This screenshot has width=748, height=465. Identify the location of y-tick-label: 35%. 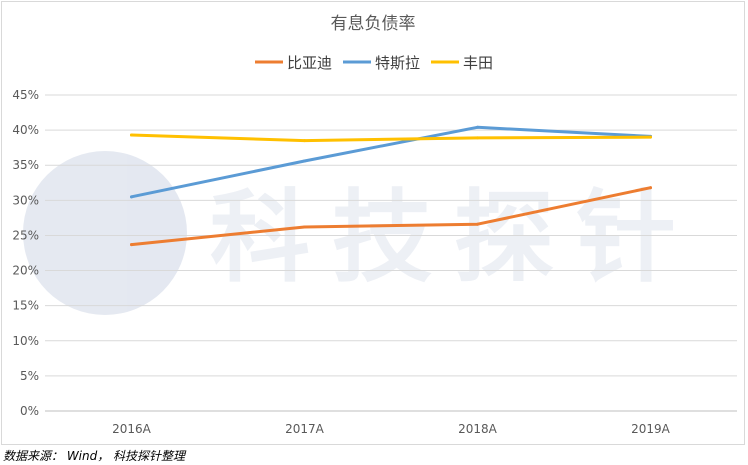
(25, 165).